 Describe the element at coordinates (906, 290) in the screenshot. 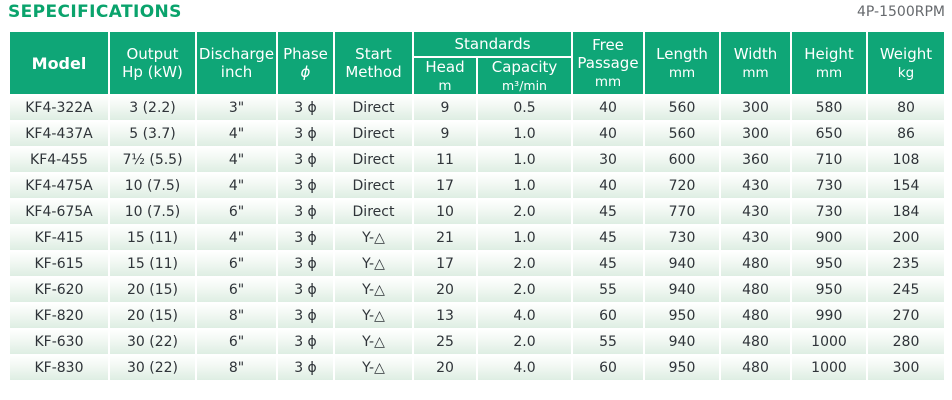

I see `cell-weight: 245` at that location.